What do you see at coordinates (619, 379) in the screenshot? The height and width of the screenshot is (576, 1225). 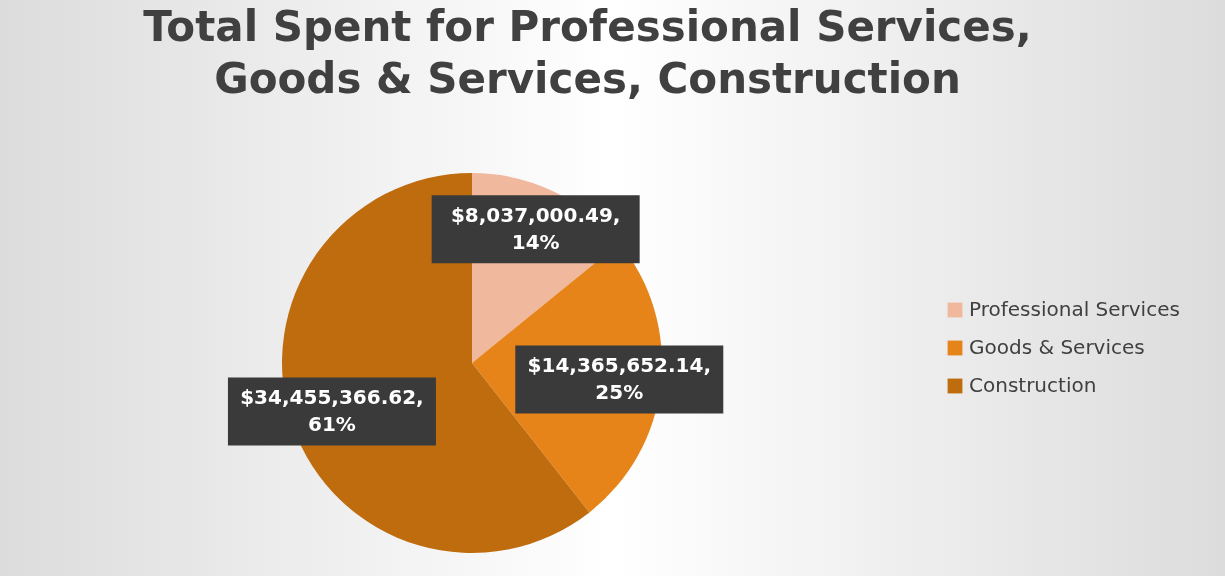 I see `data-label: $14,365,652.14, 25%` at bounding box center [619, 379].